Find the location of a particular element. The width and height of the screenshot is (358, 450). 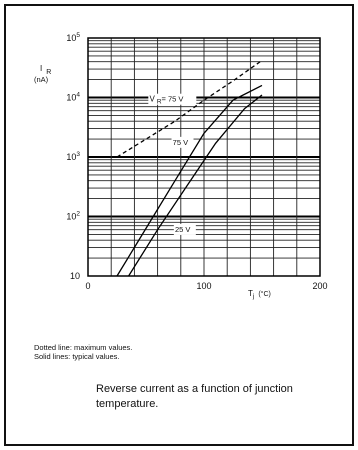

label-75v-bg is located at coordinates (182, 142).